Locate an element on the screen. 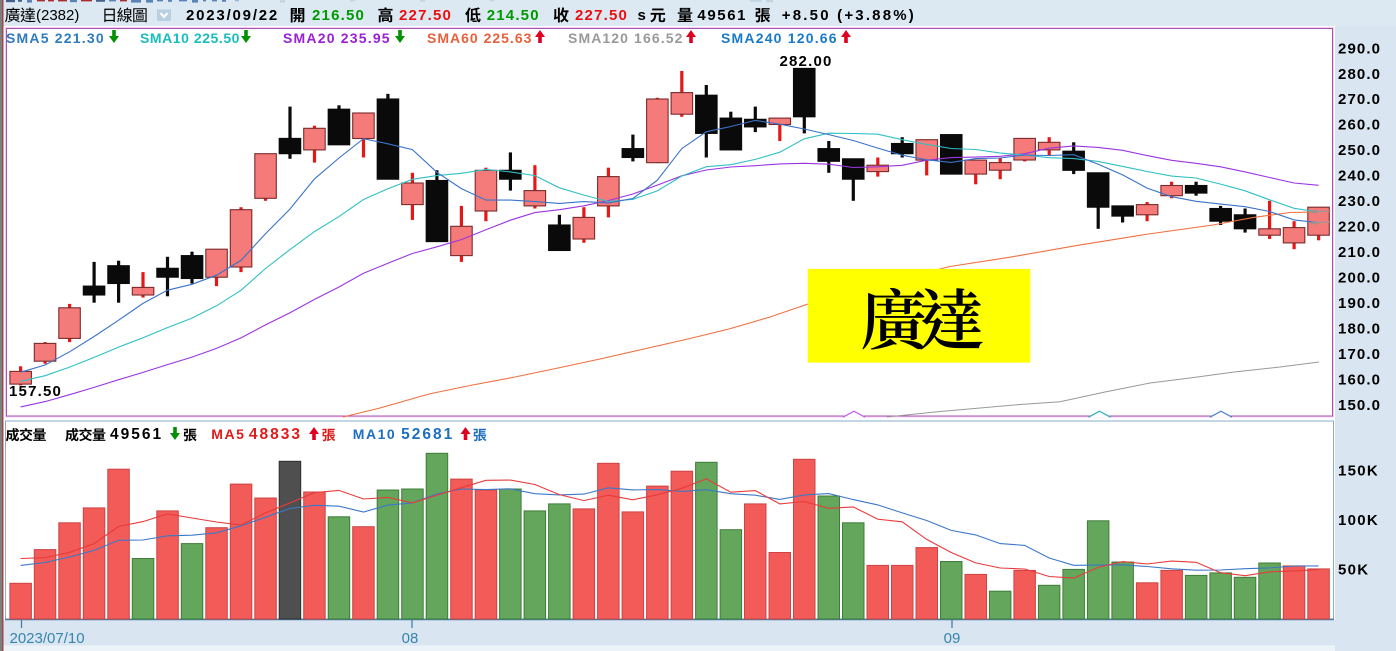 The height and width of the screenshot is (651, 1396). svg-text: SMA20 235.95 is located at coordinates (337, 38).